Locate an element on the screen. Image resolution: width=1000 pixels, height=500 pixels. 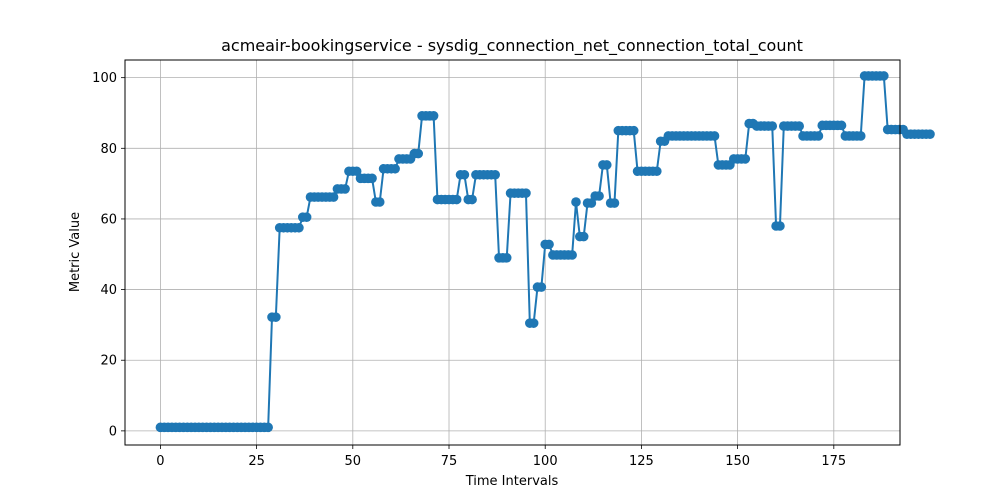
x-axis-ticks: 0 25 50 75 100 125 150 175 is located at coordinates (501, 457).